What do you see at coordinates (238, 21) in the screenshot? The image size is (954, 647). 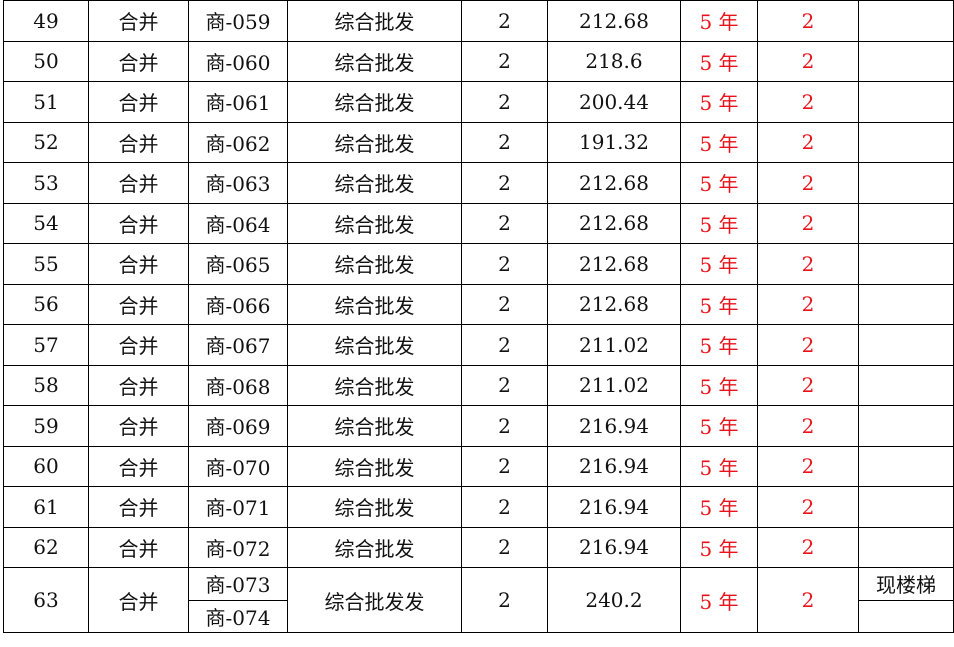 I see `shop-code-cell: 商-059` at bounding box center [238, 21].